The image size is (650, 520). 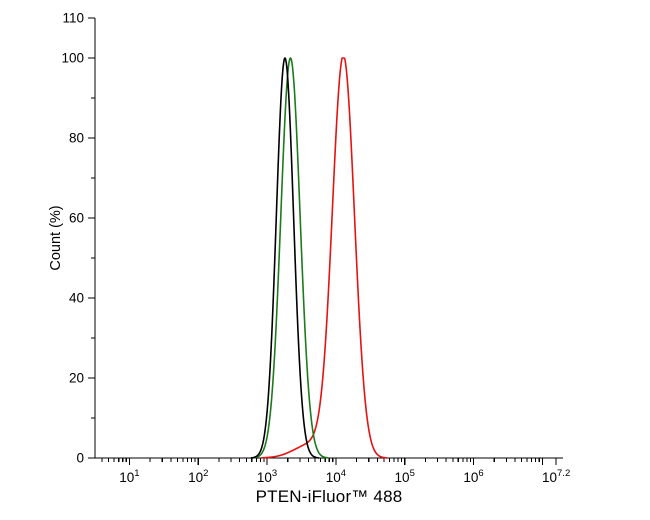 I want to click on y-tick-label: 110, so click(x=73, y=18).